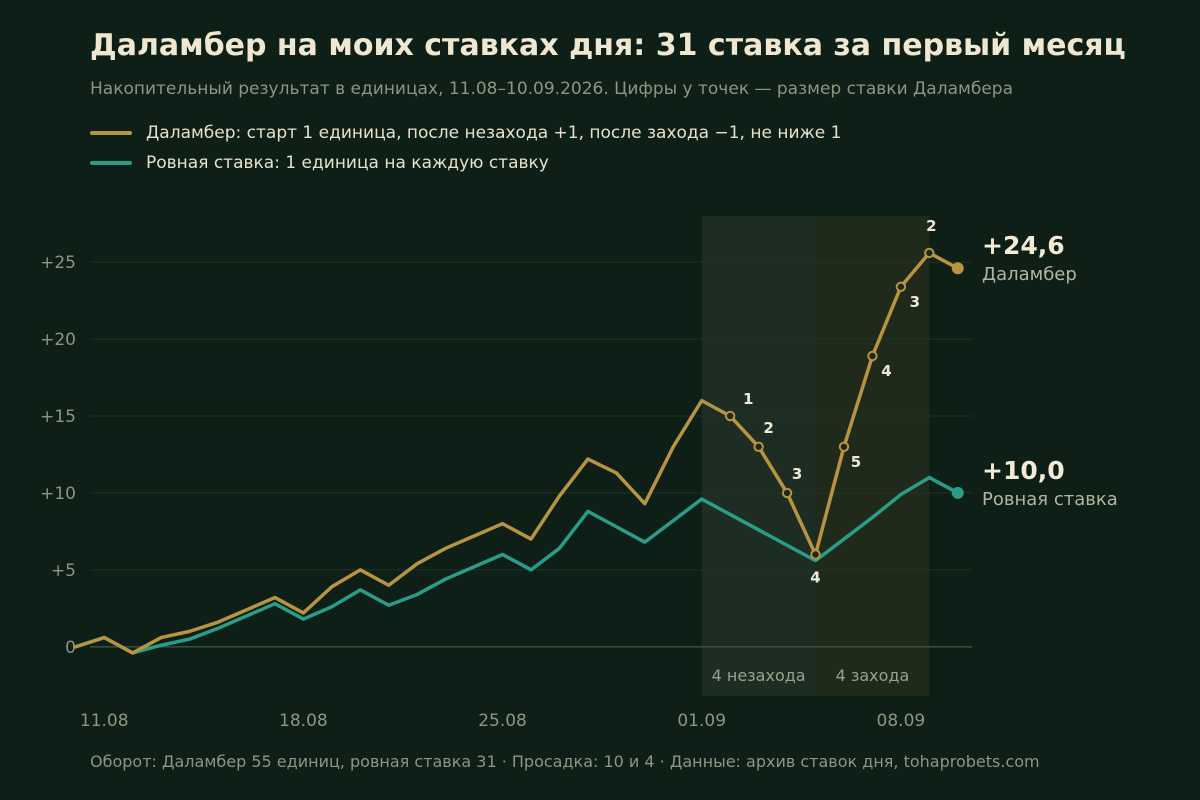  What do you see at coordinates (701, 721) in the screenshot?
I see `x-tick-label: 01.09` at bounding box center [701, 721].